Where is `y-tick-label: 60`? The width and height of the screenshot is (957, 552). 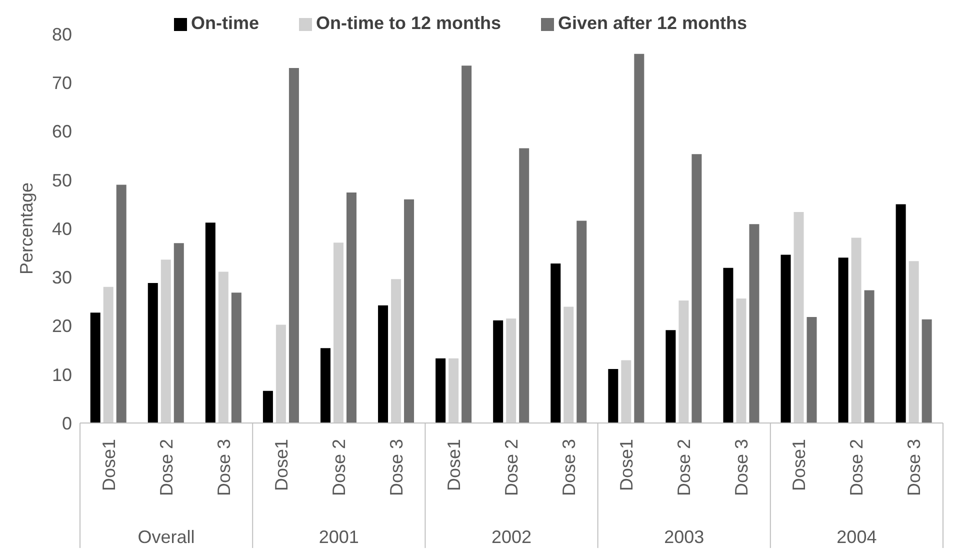
y-tick-label: 60 is located at coordinates (62, 132).